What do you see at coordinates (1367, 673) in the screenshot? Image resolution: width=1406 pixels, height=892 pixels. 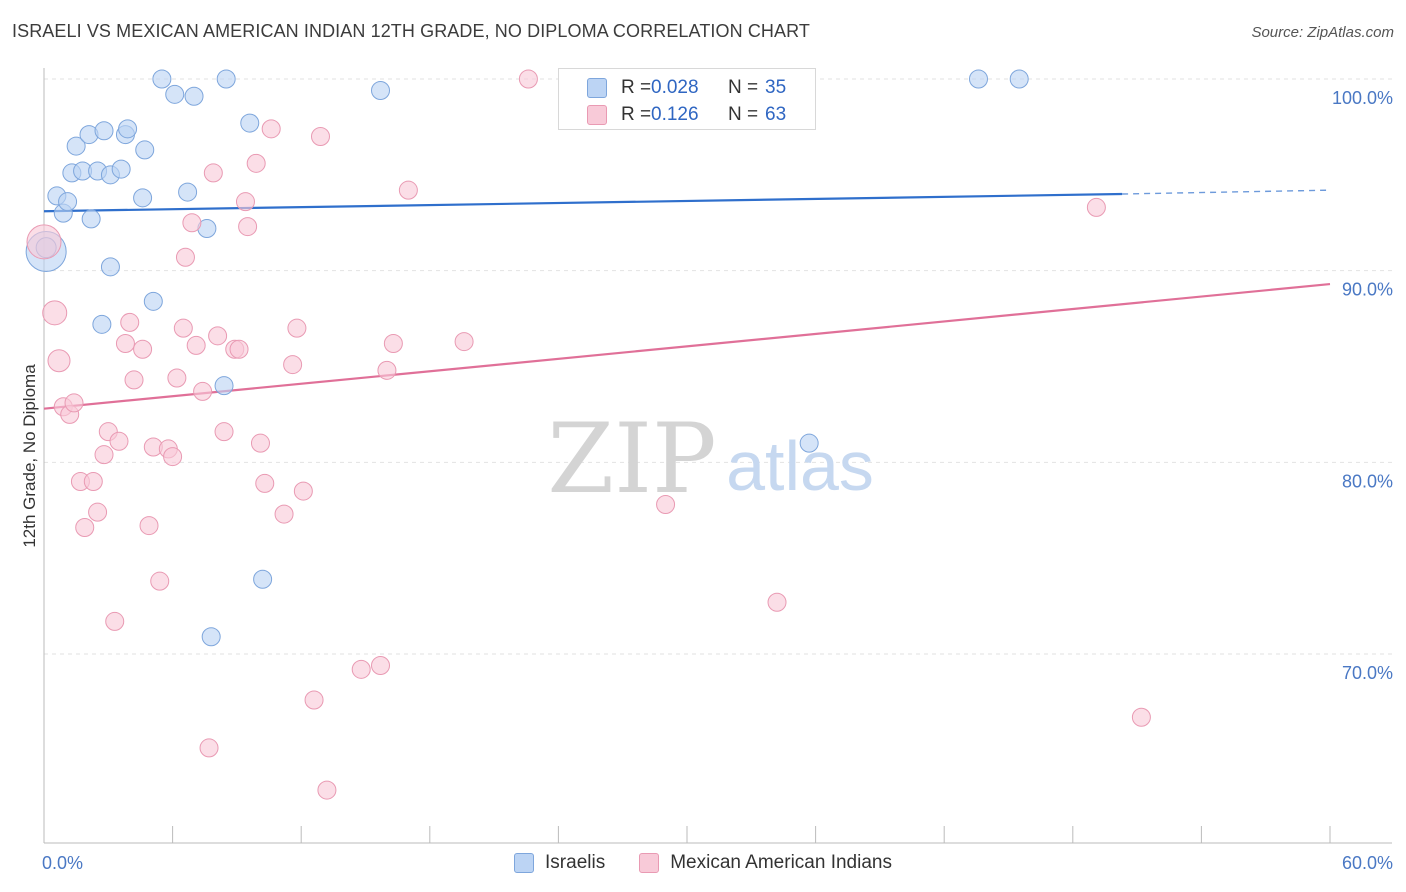 I see `y-tick-label: 70.0%` at bounding box center [1367, 673].